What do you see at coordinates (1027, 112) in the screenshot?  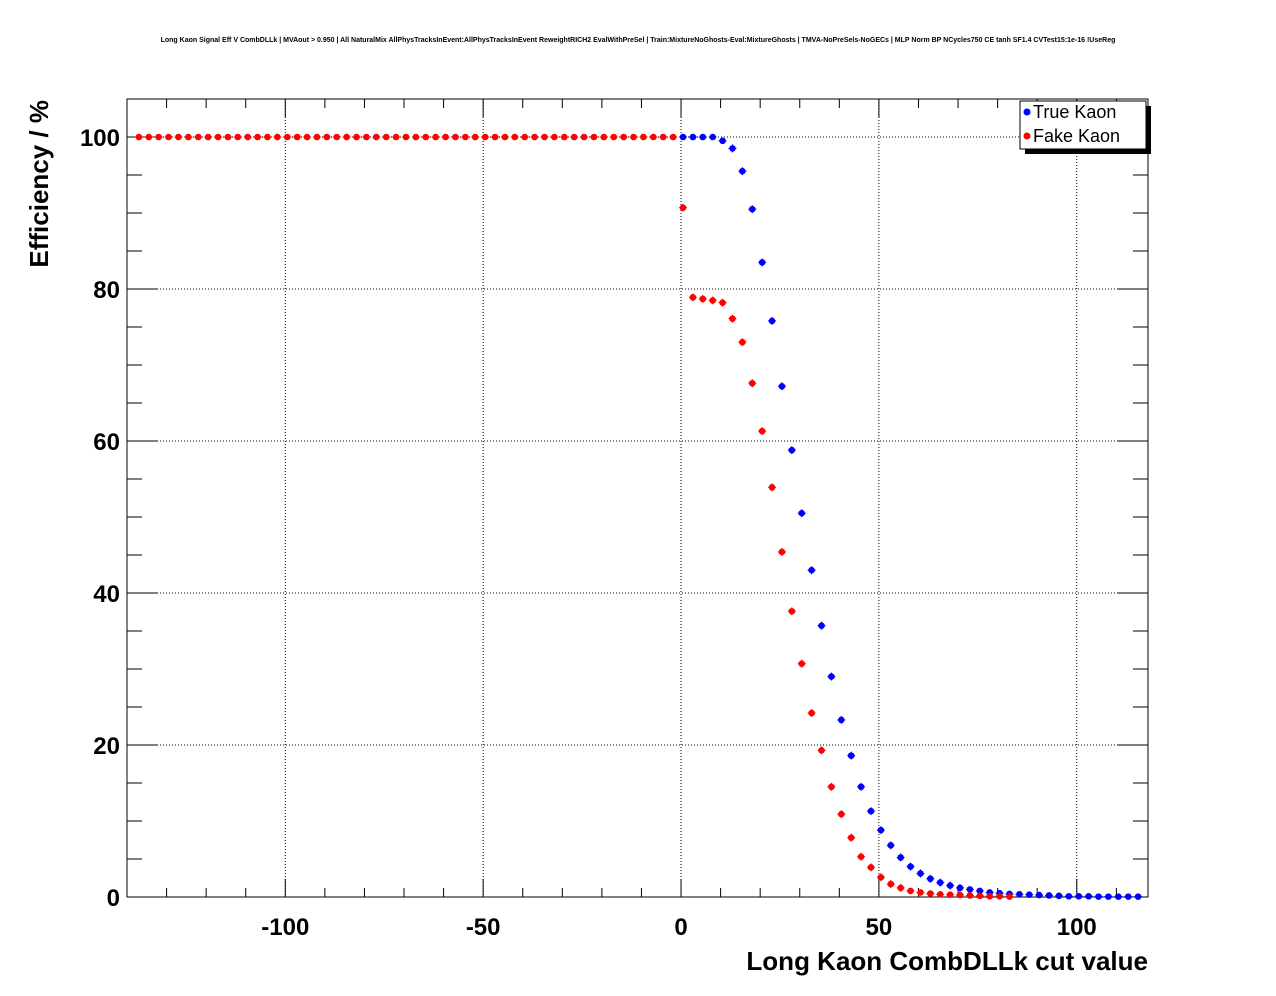 I see `legend-marker-true-kaon` at bounding box center [1027, 112].